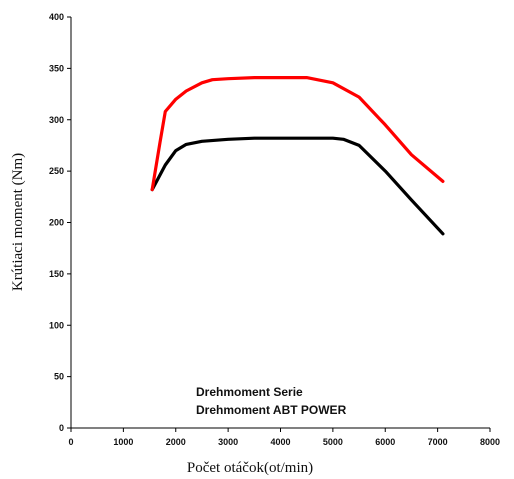 The width and height of the screenshot is (514, 479). What do you see at coordinates (59, 377) in the screenshot?
I see `y-tick-label: 50` at bounding box center [59, 377].